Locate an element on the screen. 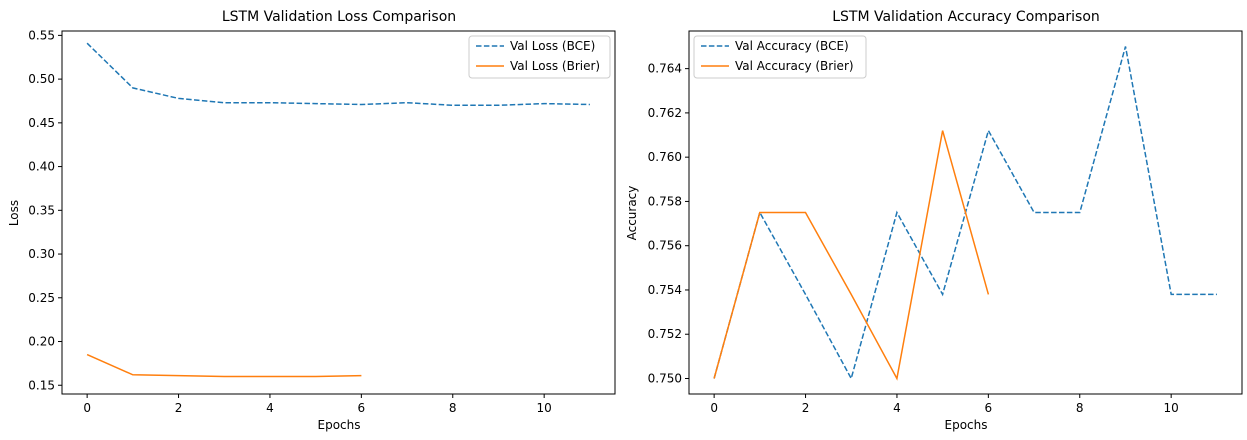 The image size is (1247, 440). accuracy-y-tick-label-2: 0.754 is located at coordinates (665, 290).